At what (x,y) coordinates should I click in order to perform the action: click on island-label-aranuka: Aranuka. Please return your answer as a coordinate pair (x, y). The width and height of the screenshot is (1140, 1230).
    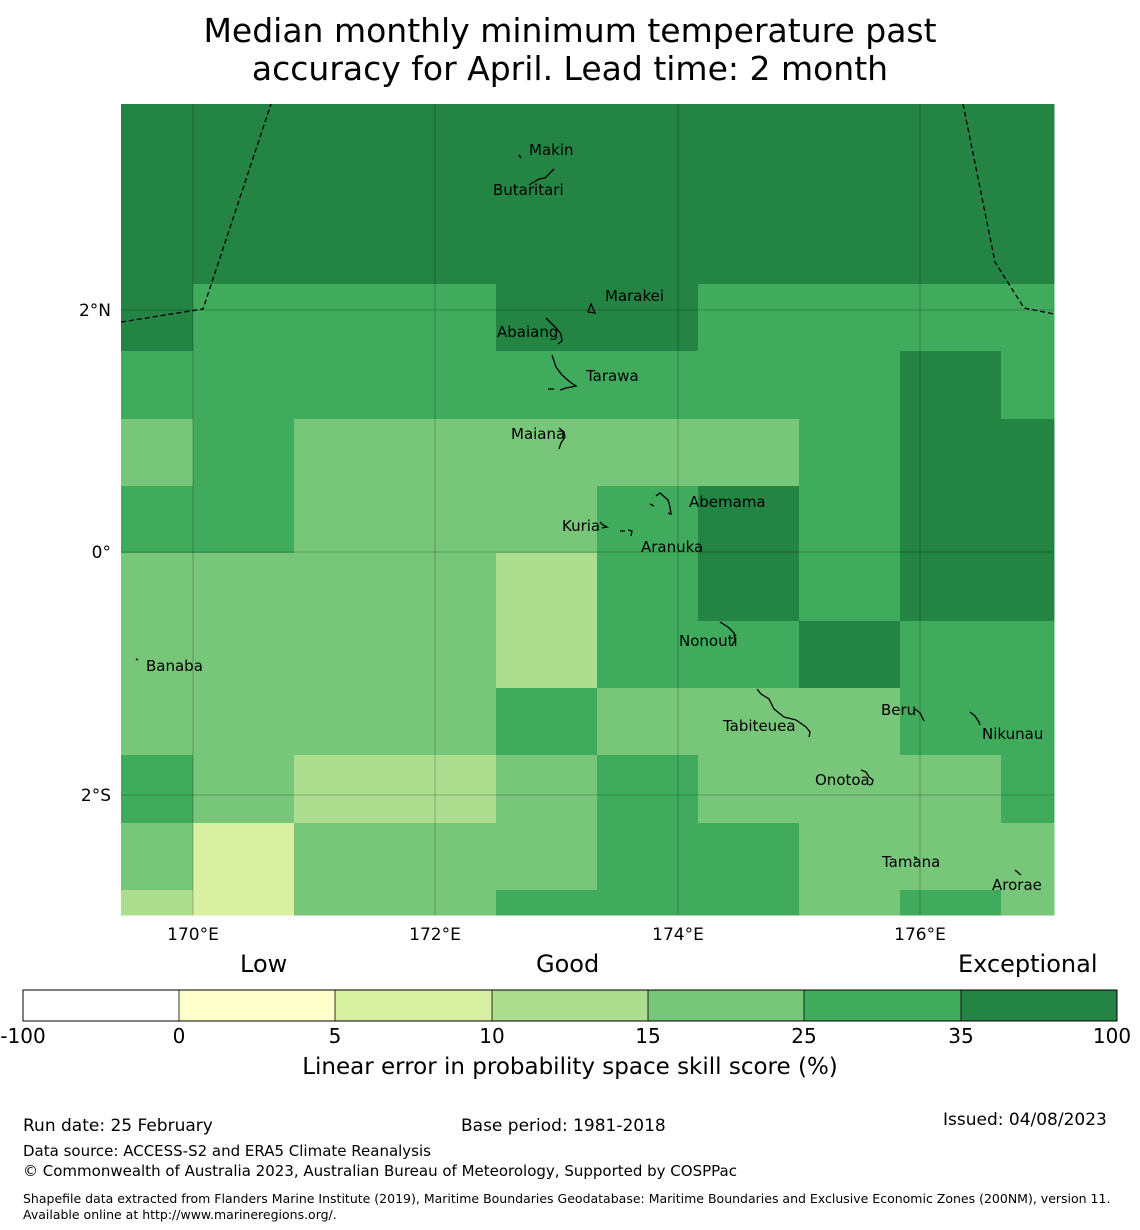
    Looking at the image, I should click on (672, 547).